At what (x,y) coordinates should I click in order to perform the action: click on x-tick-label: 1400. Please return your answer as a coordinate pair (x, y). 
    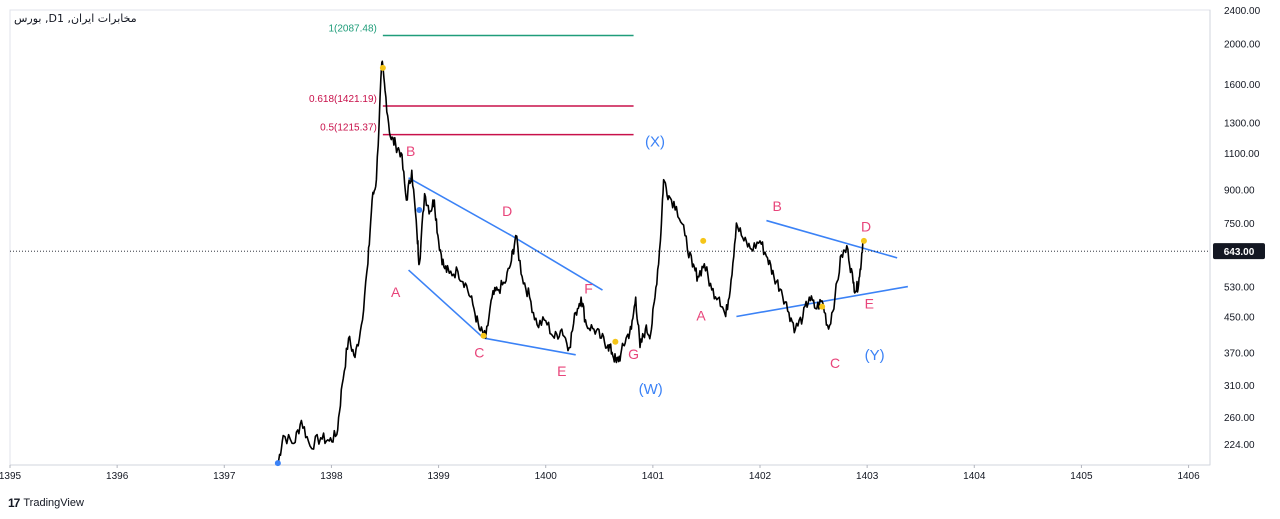
    Looking at the image, I should click on (546, 476).